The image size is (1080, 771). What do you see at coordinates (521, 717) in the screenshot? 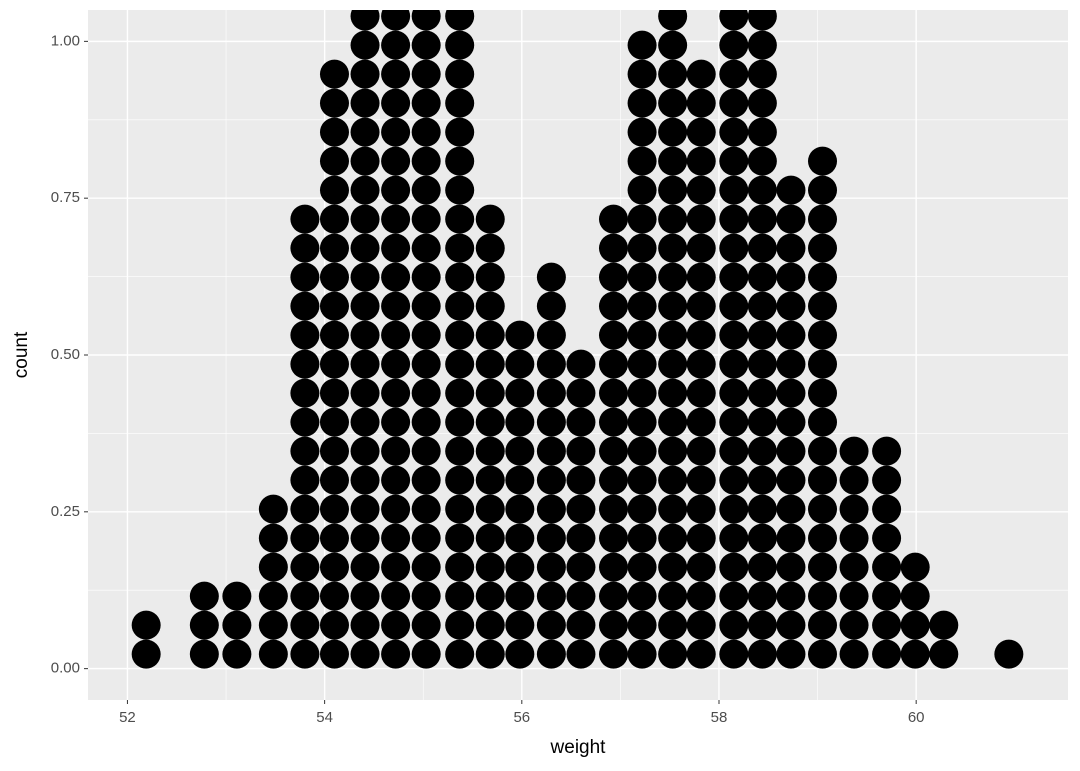
I see `x-tick-label: 56` at bounding box center [521, 717].